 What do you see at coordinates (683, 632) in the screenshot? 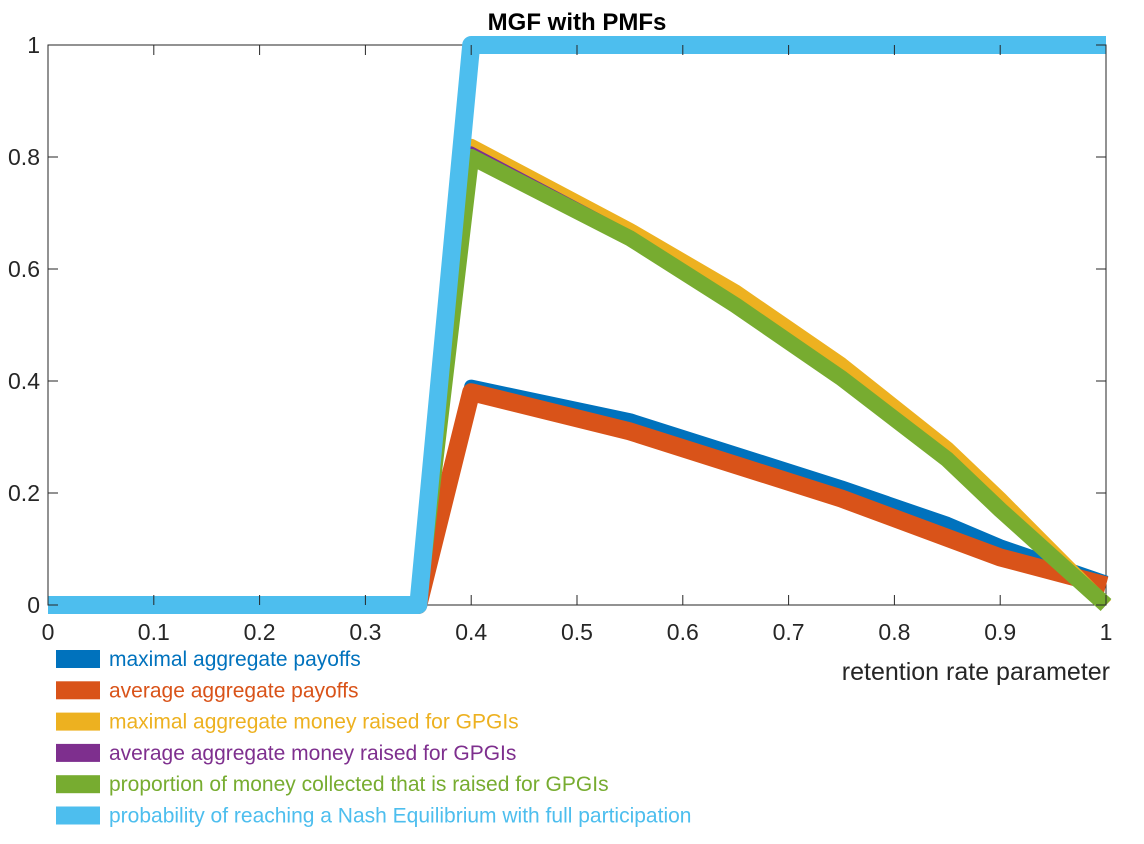
I see `x-tick-label: 0.6` at bounding box center [683, 632].